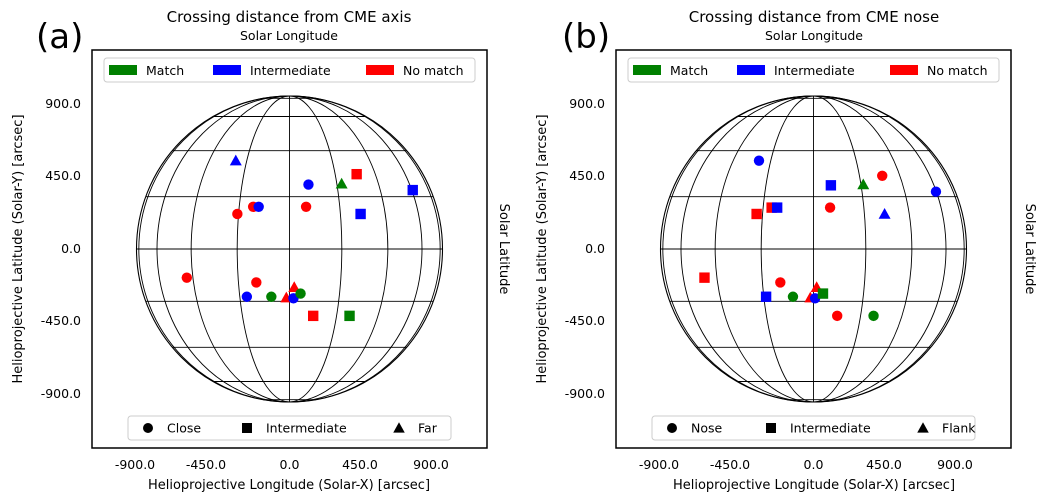  Describe the element at coordinates (289, 17) in the screenshot. I see `chart-title: Crossing distance from CME axis` at that location.